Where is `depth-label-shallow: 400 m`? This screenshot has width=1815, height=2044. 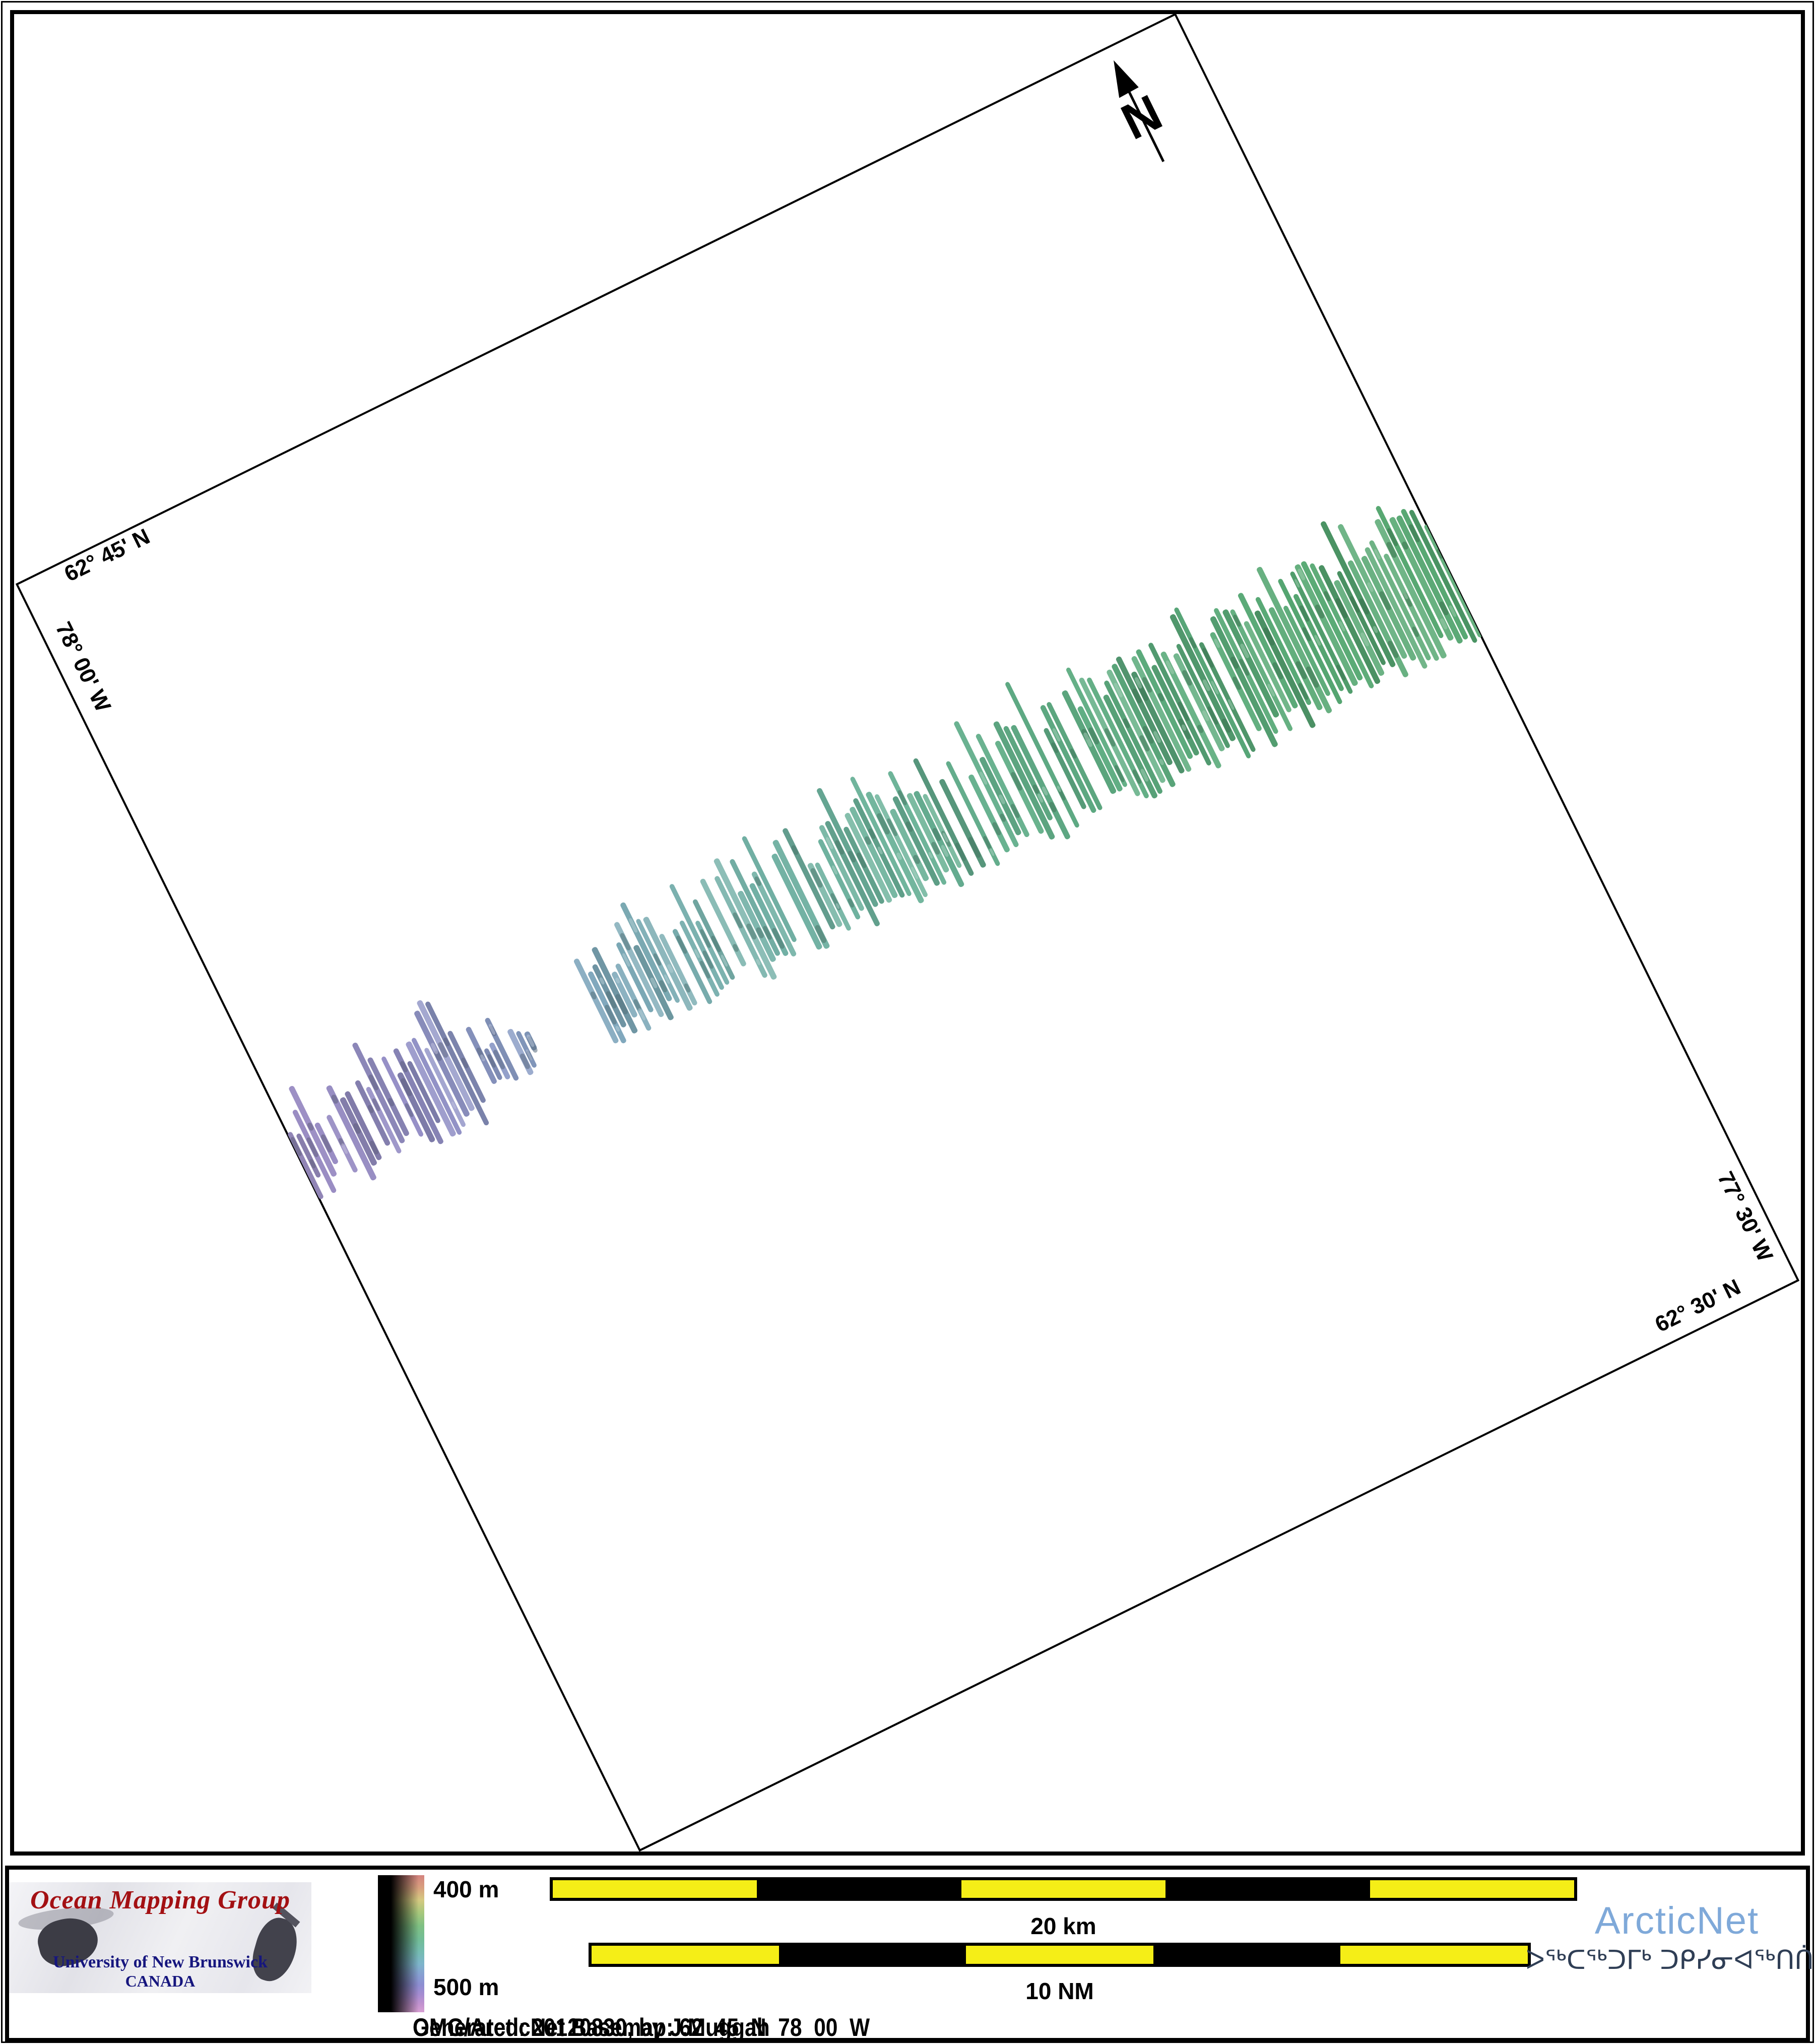
depth-label-shallow: 400 m is located at coordinates (466, 1889).